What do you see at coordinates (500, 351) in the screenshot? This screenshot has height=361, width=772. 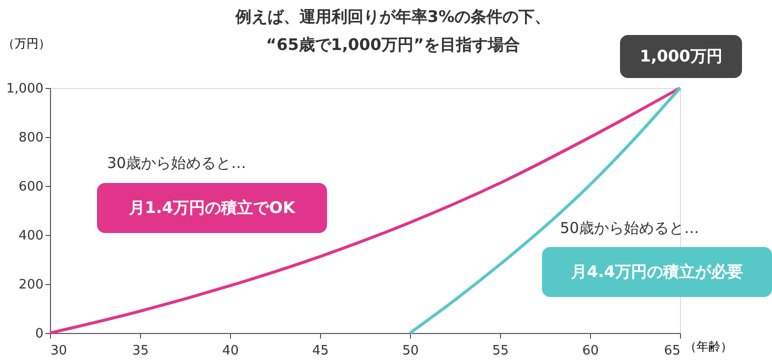 I see `x-tick-label: 55` at bounding box center [500, 351].